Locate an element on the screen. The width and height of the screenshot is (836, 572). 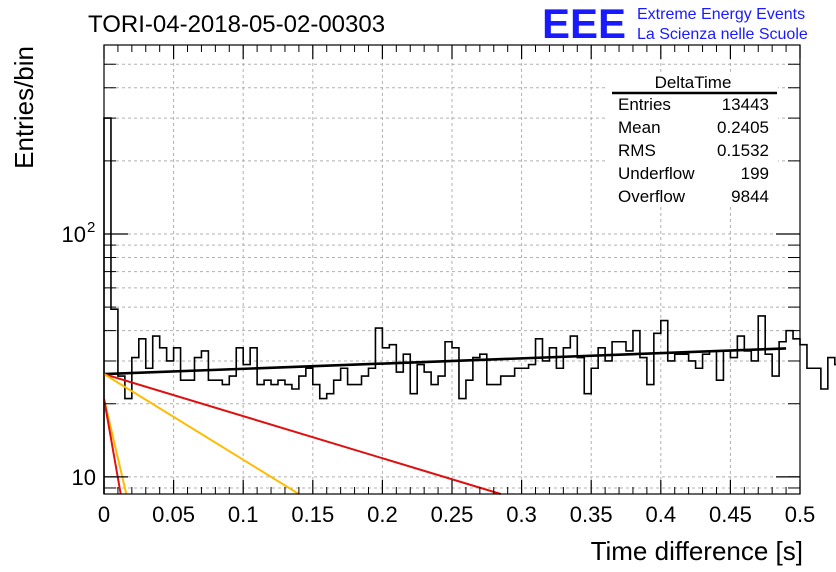
x-axis-label: Time difference [s] is located at coordinates (697, 551).